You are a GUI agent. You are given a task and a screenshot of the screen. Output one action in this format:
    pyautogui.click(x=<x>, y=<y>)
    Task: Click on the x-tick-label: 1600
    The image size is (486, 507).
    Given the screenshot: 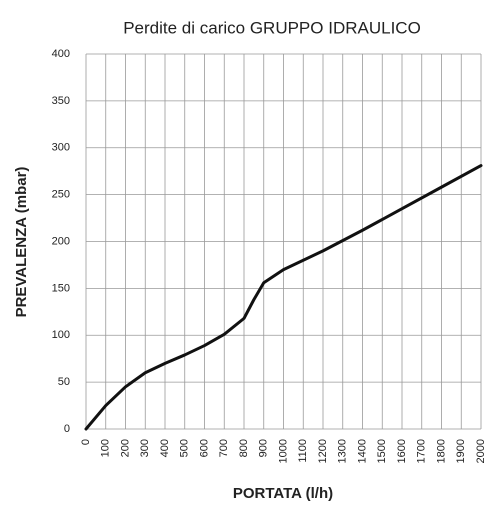 What is the action you would take?
    pyautogui.click(x=402, y=451)
    